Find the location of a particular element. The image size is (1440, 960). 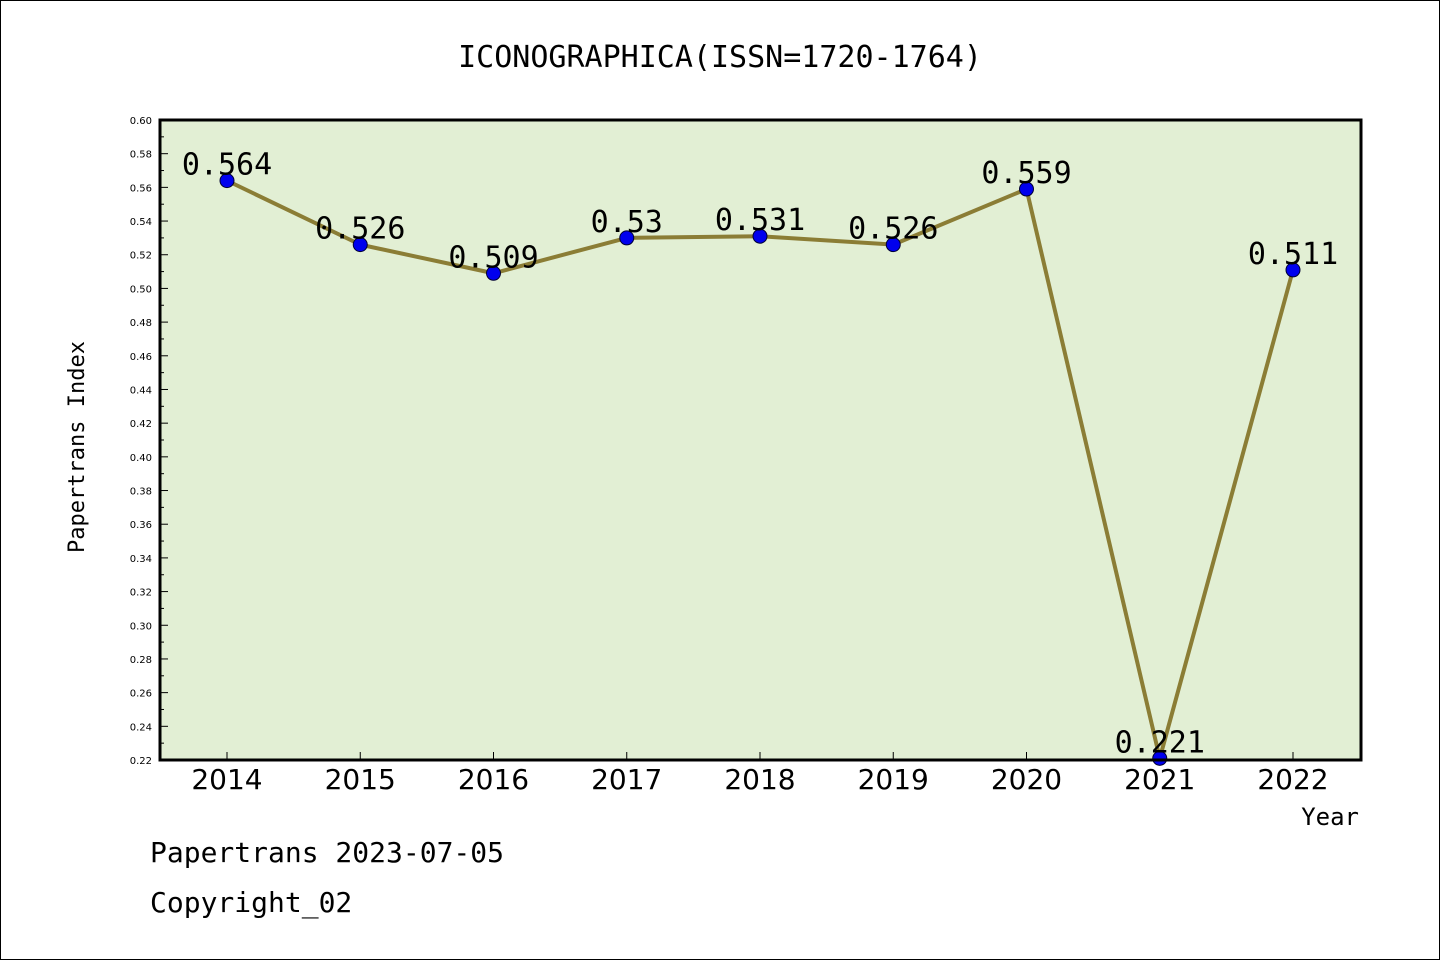

data-label: 0.509 is located at coordinates (493, 257).